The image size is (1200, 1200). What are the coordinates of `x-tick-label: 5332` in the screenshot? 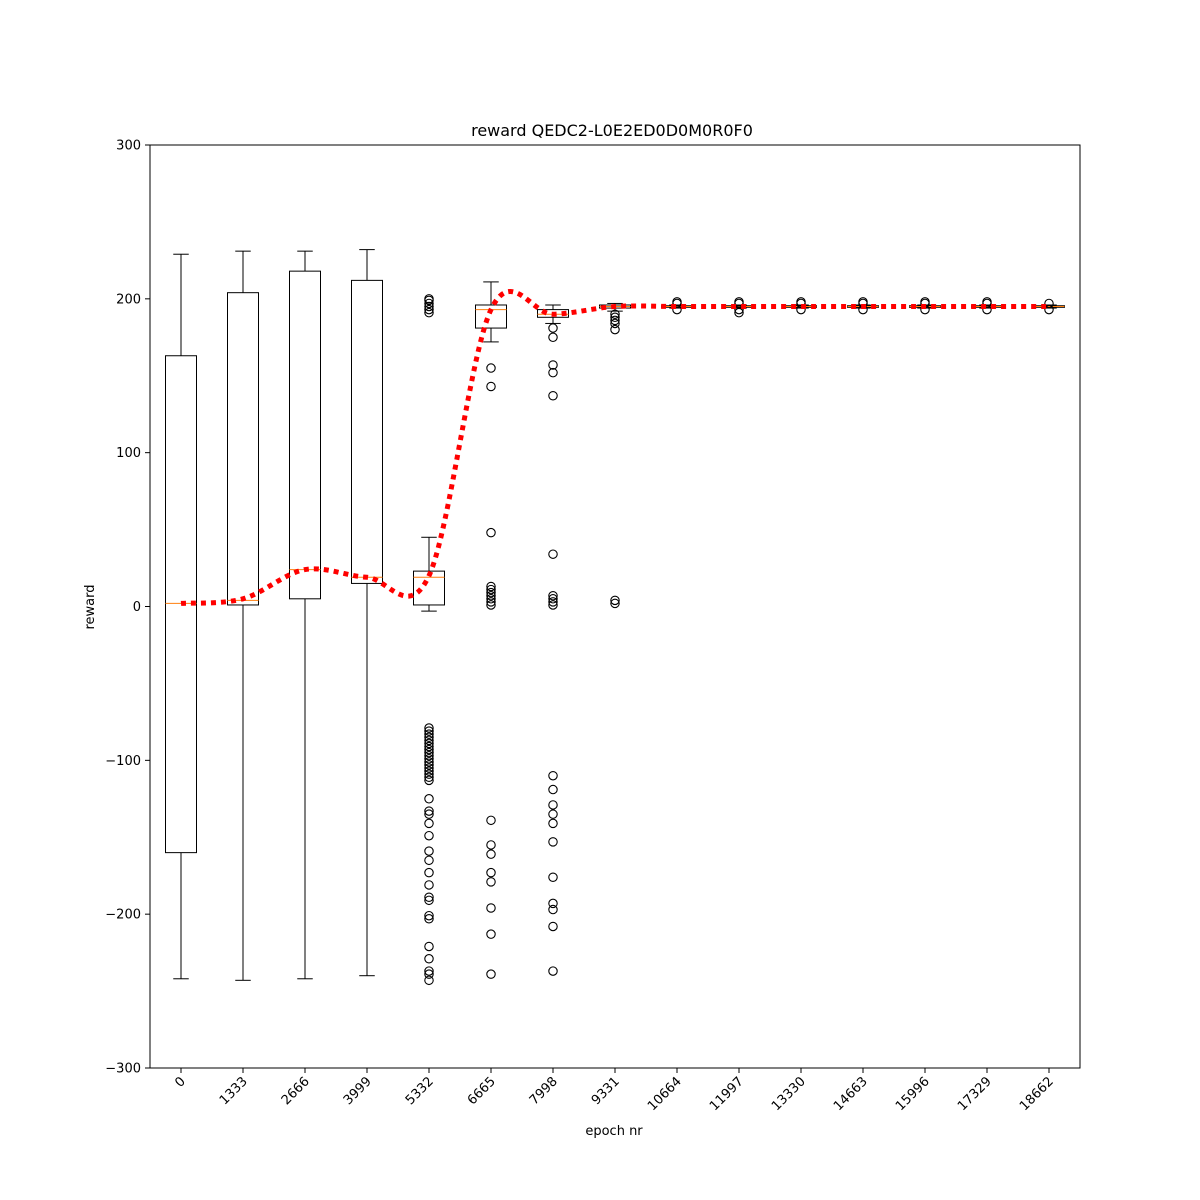 It's located at (420, 1091).